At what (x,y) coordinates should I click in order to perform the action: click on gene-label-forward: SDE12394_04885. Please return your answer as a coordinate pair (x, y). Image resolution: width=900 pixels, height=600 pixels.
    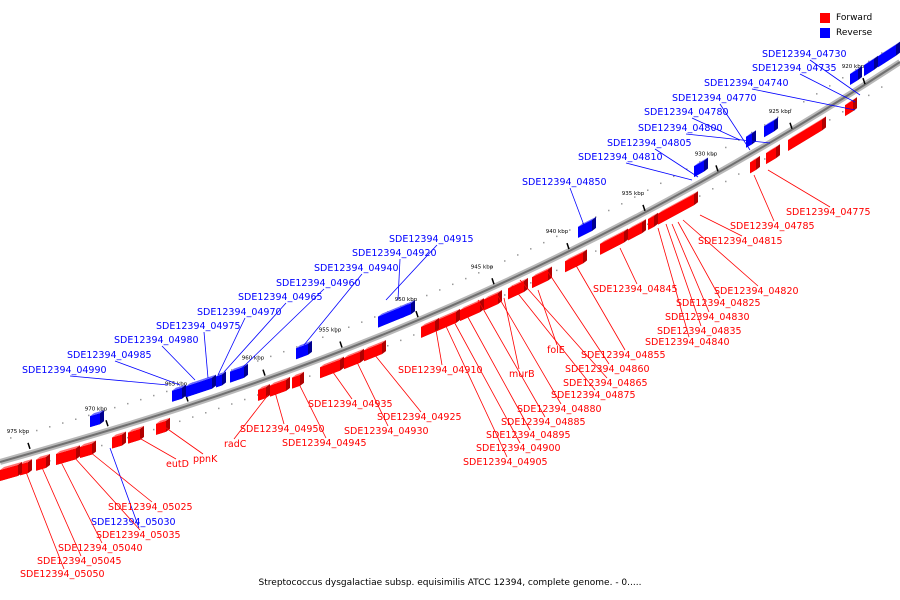
    Looking at the image, I should click on (543, 422).